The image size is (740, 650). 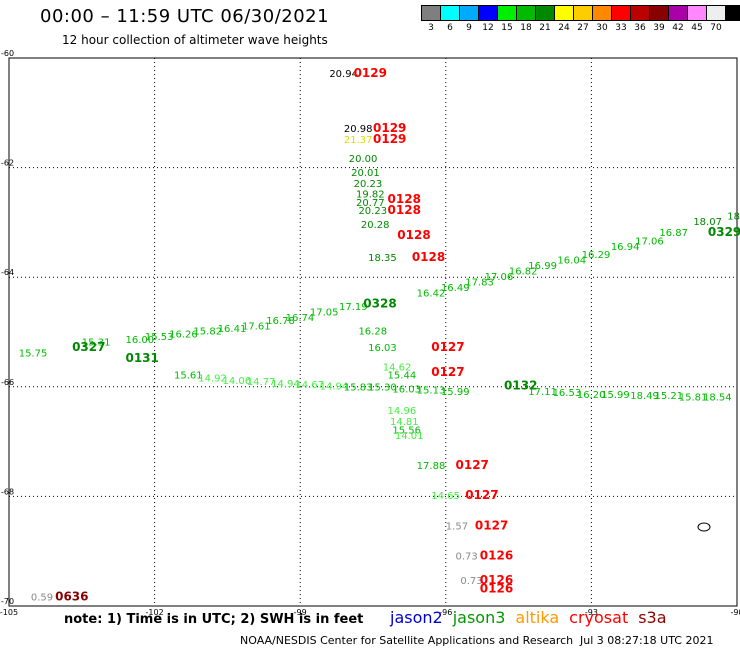 I want to click on wave-height-value: 1.57, so click(x=457, y=526).